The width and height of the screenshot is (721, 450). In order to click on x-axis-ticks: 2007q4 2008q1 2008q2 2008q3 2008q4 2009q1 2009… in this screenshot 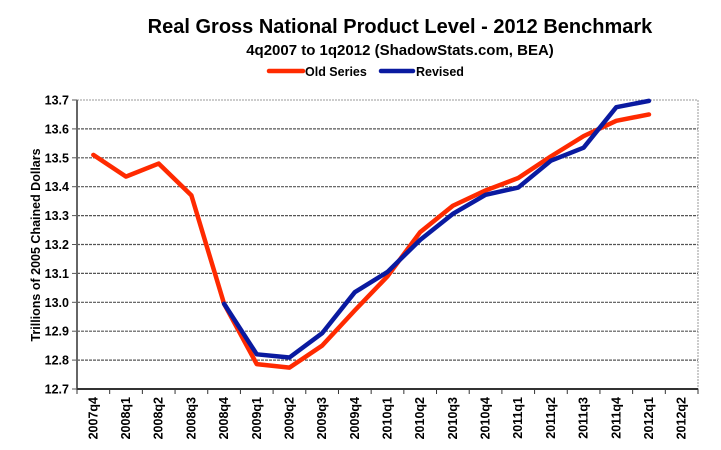, I will do `click(387, 414)`.